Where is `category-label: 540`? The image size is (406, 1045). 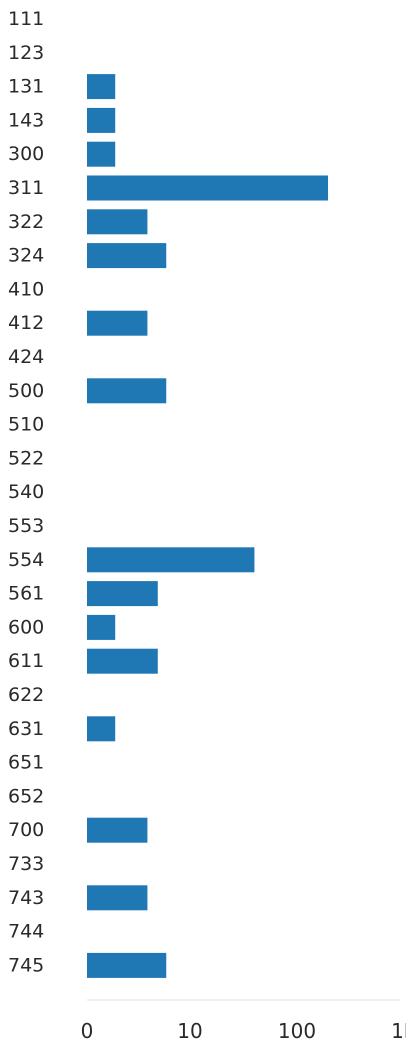 category-label: 540 is located at coordinates (26, 492).